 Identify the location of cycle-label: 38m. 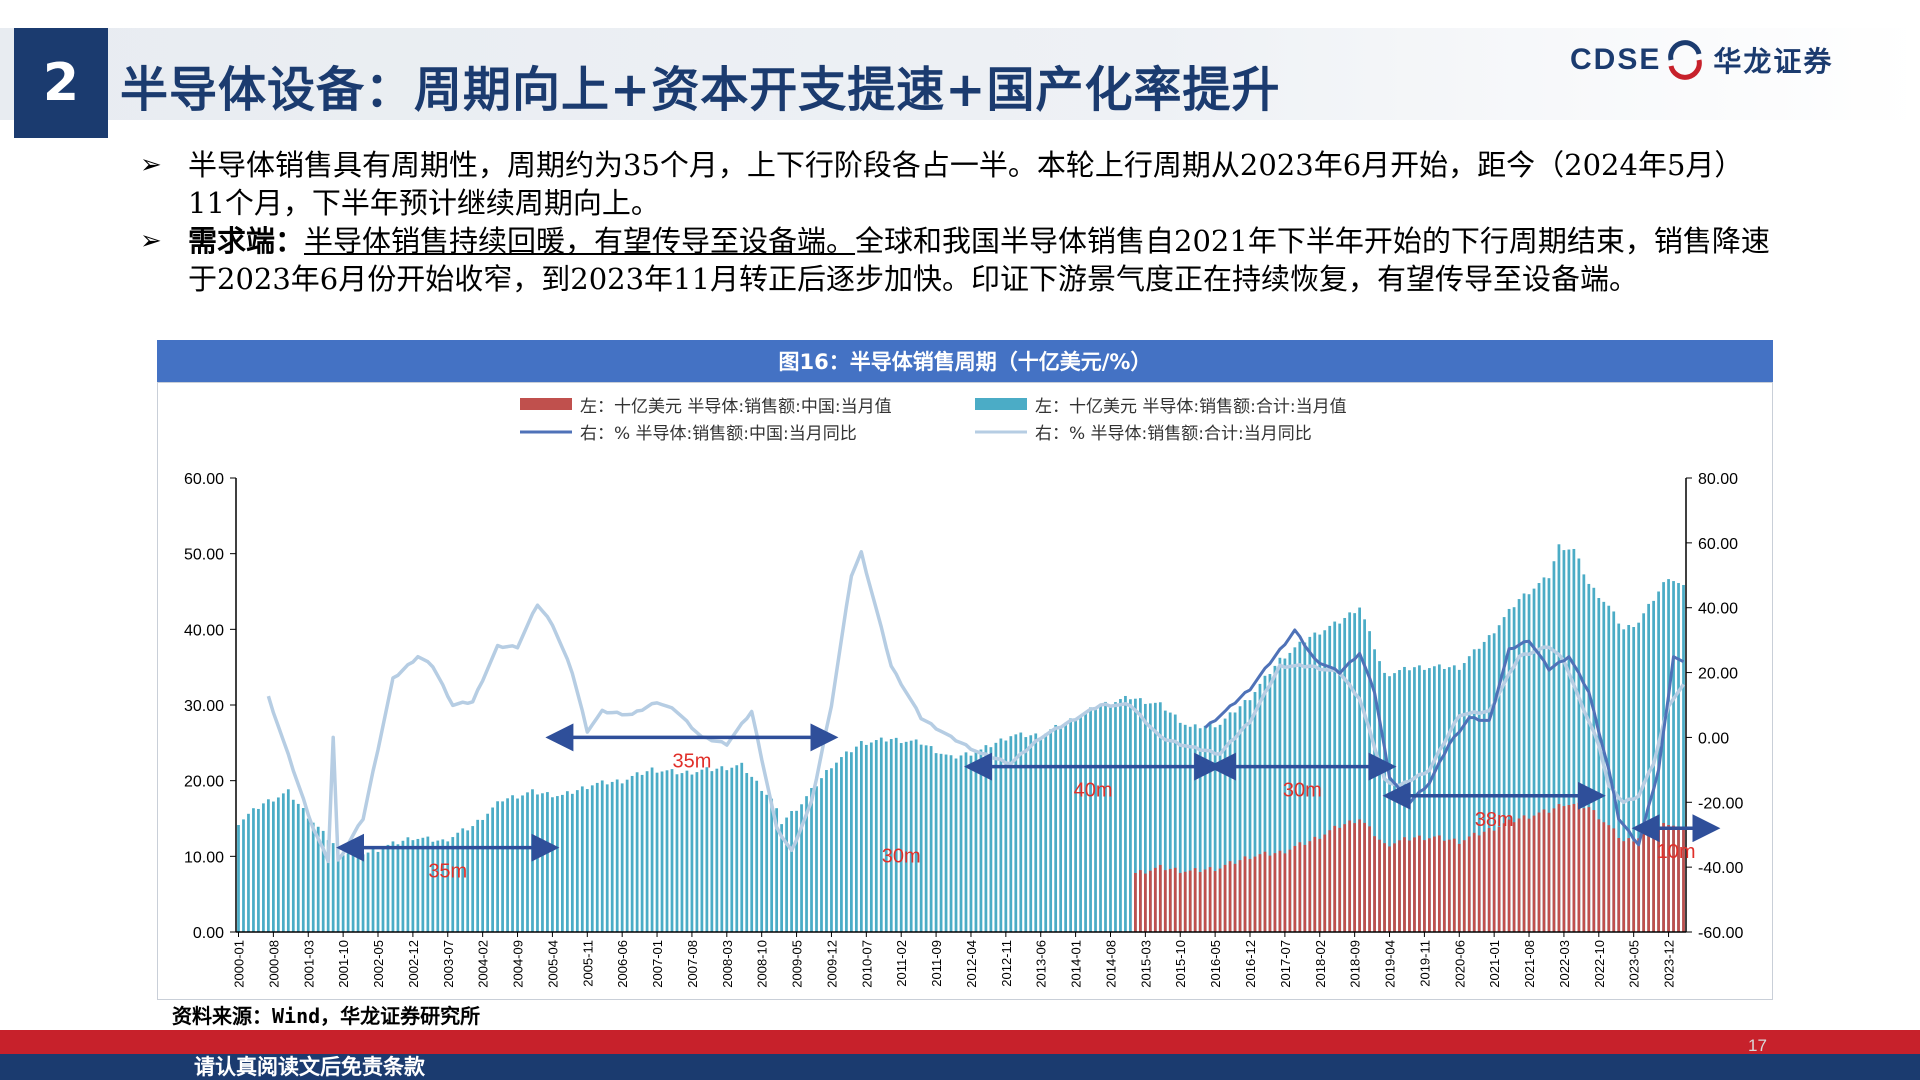
(1494, 820).